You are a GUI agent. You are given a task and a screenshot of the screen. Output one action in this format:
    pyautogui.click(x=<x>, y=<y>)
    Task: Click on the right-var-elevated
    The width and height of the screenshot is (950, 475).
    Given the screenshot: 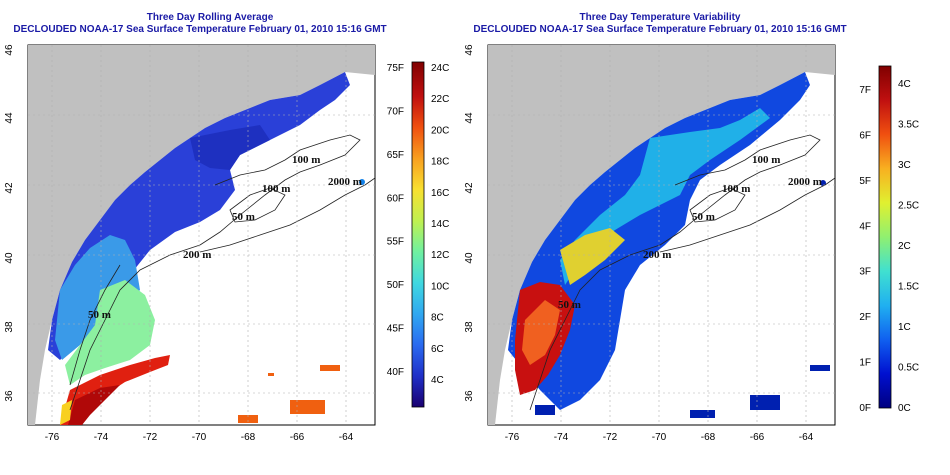 What is the action you would take?
    pyautogui.click(x=592, y=256)
    